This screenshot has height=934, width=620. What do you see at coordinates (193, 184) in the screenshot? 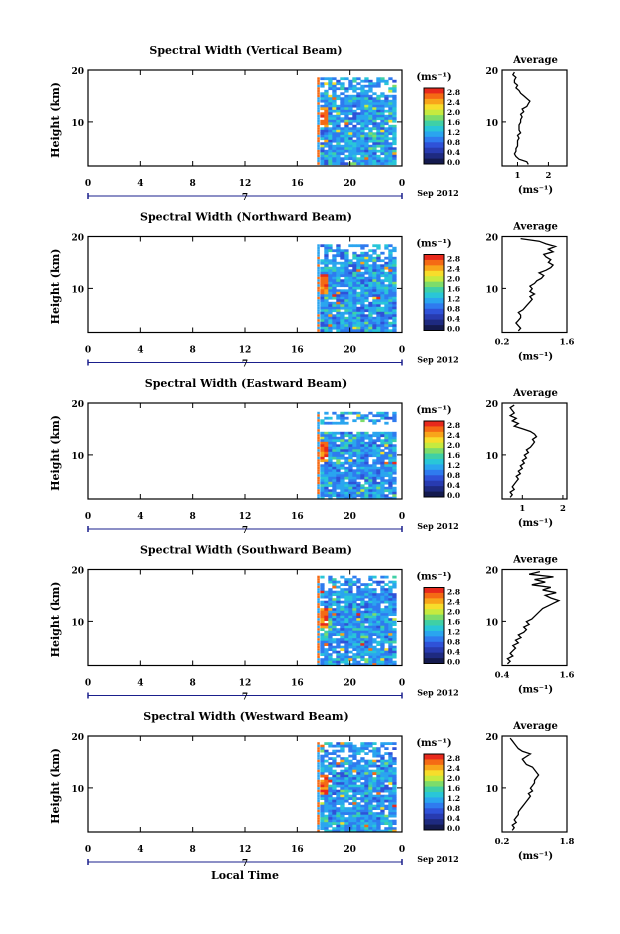
I see `x-tick-label: 8` at bounding box center [193, 184].